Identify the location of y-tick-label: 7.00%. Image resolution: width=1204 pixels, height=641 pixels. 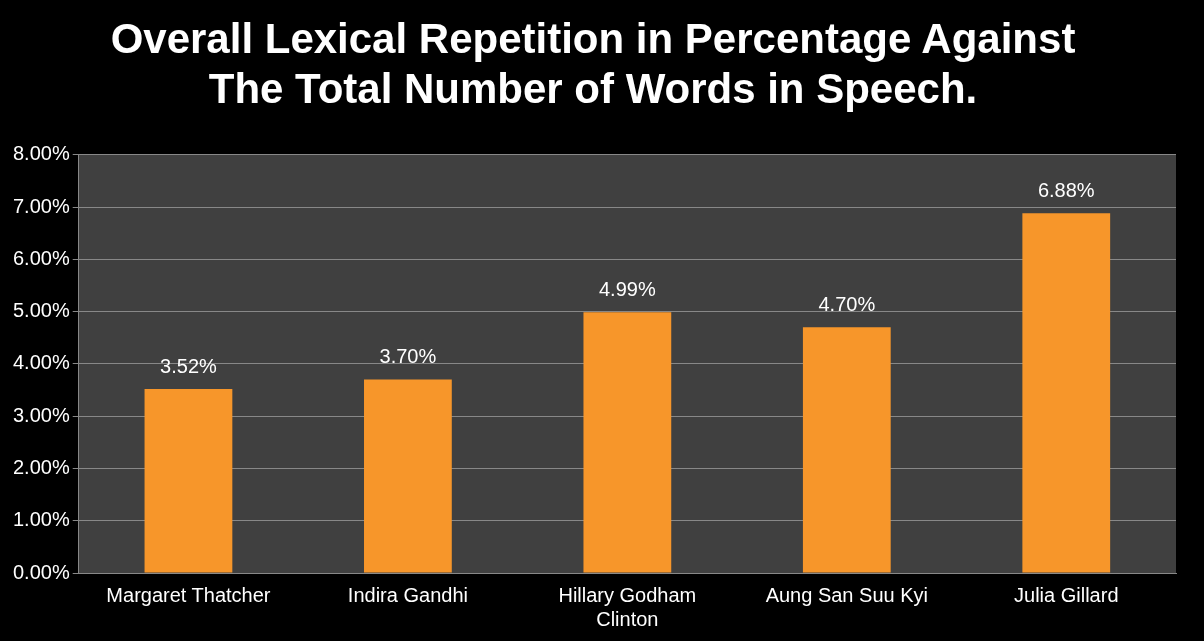
(41, 205).